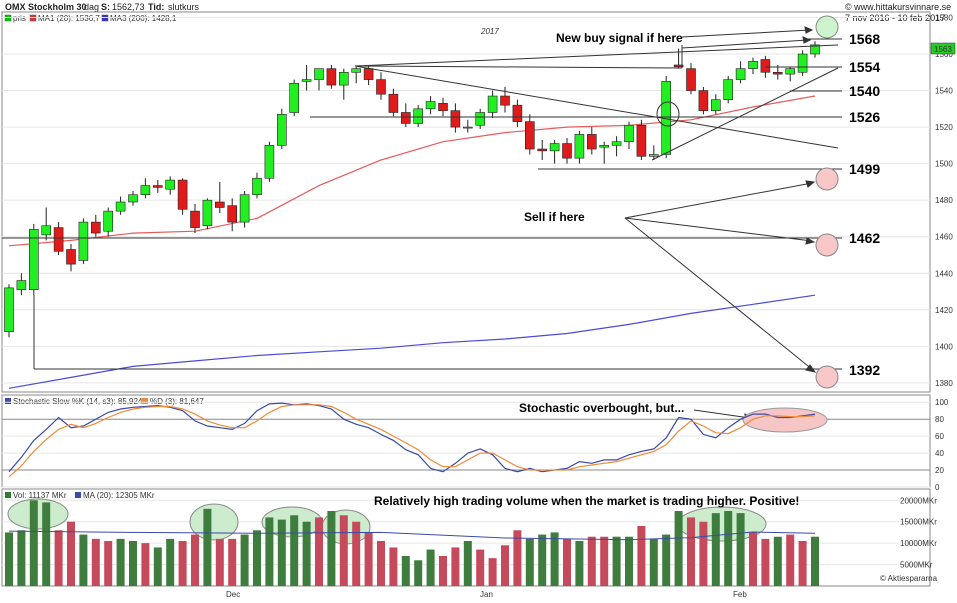 Image resolution: width=957 pixels, height=603 pixels. What do you see at coordinates (668, 114) in the screenshot?
I see `breakout-circle` at bounding box center [668, 114].